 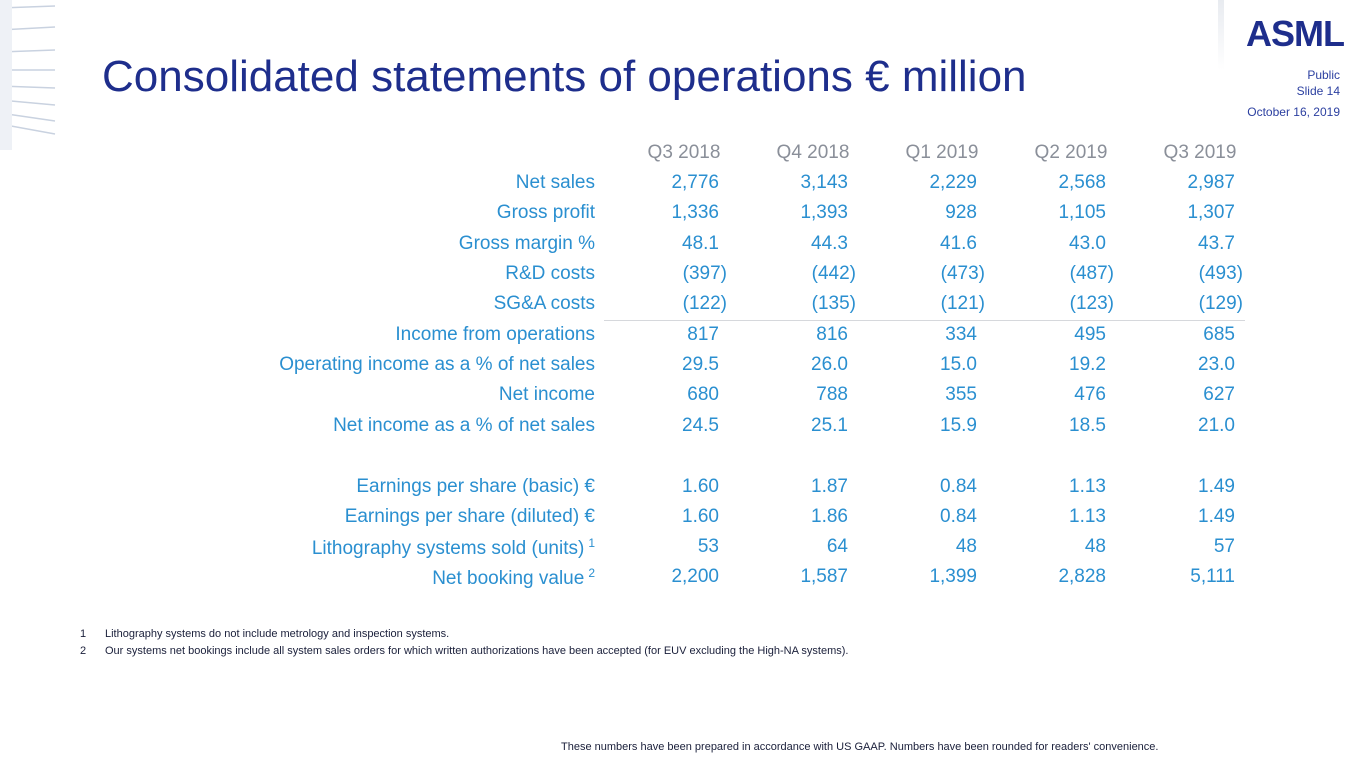 What do you see at coordinates (695, 182) in the screenshot?
I see `table-cell: 2,776` at bounding box center [695, 182].